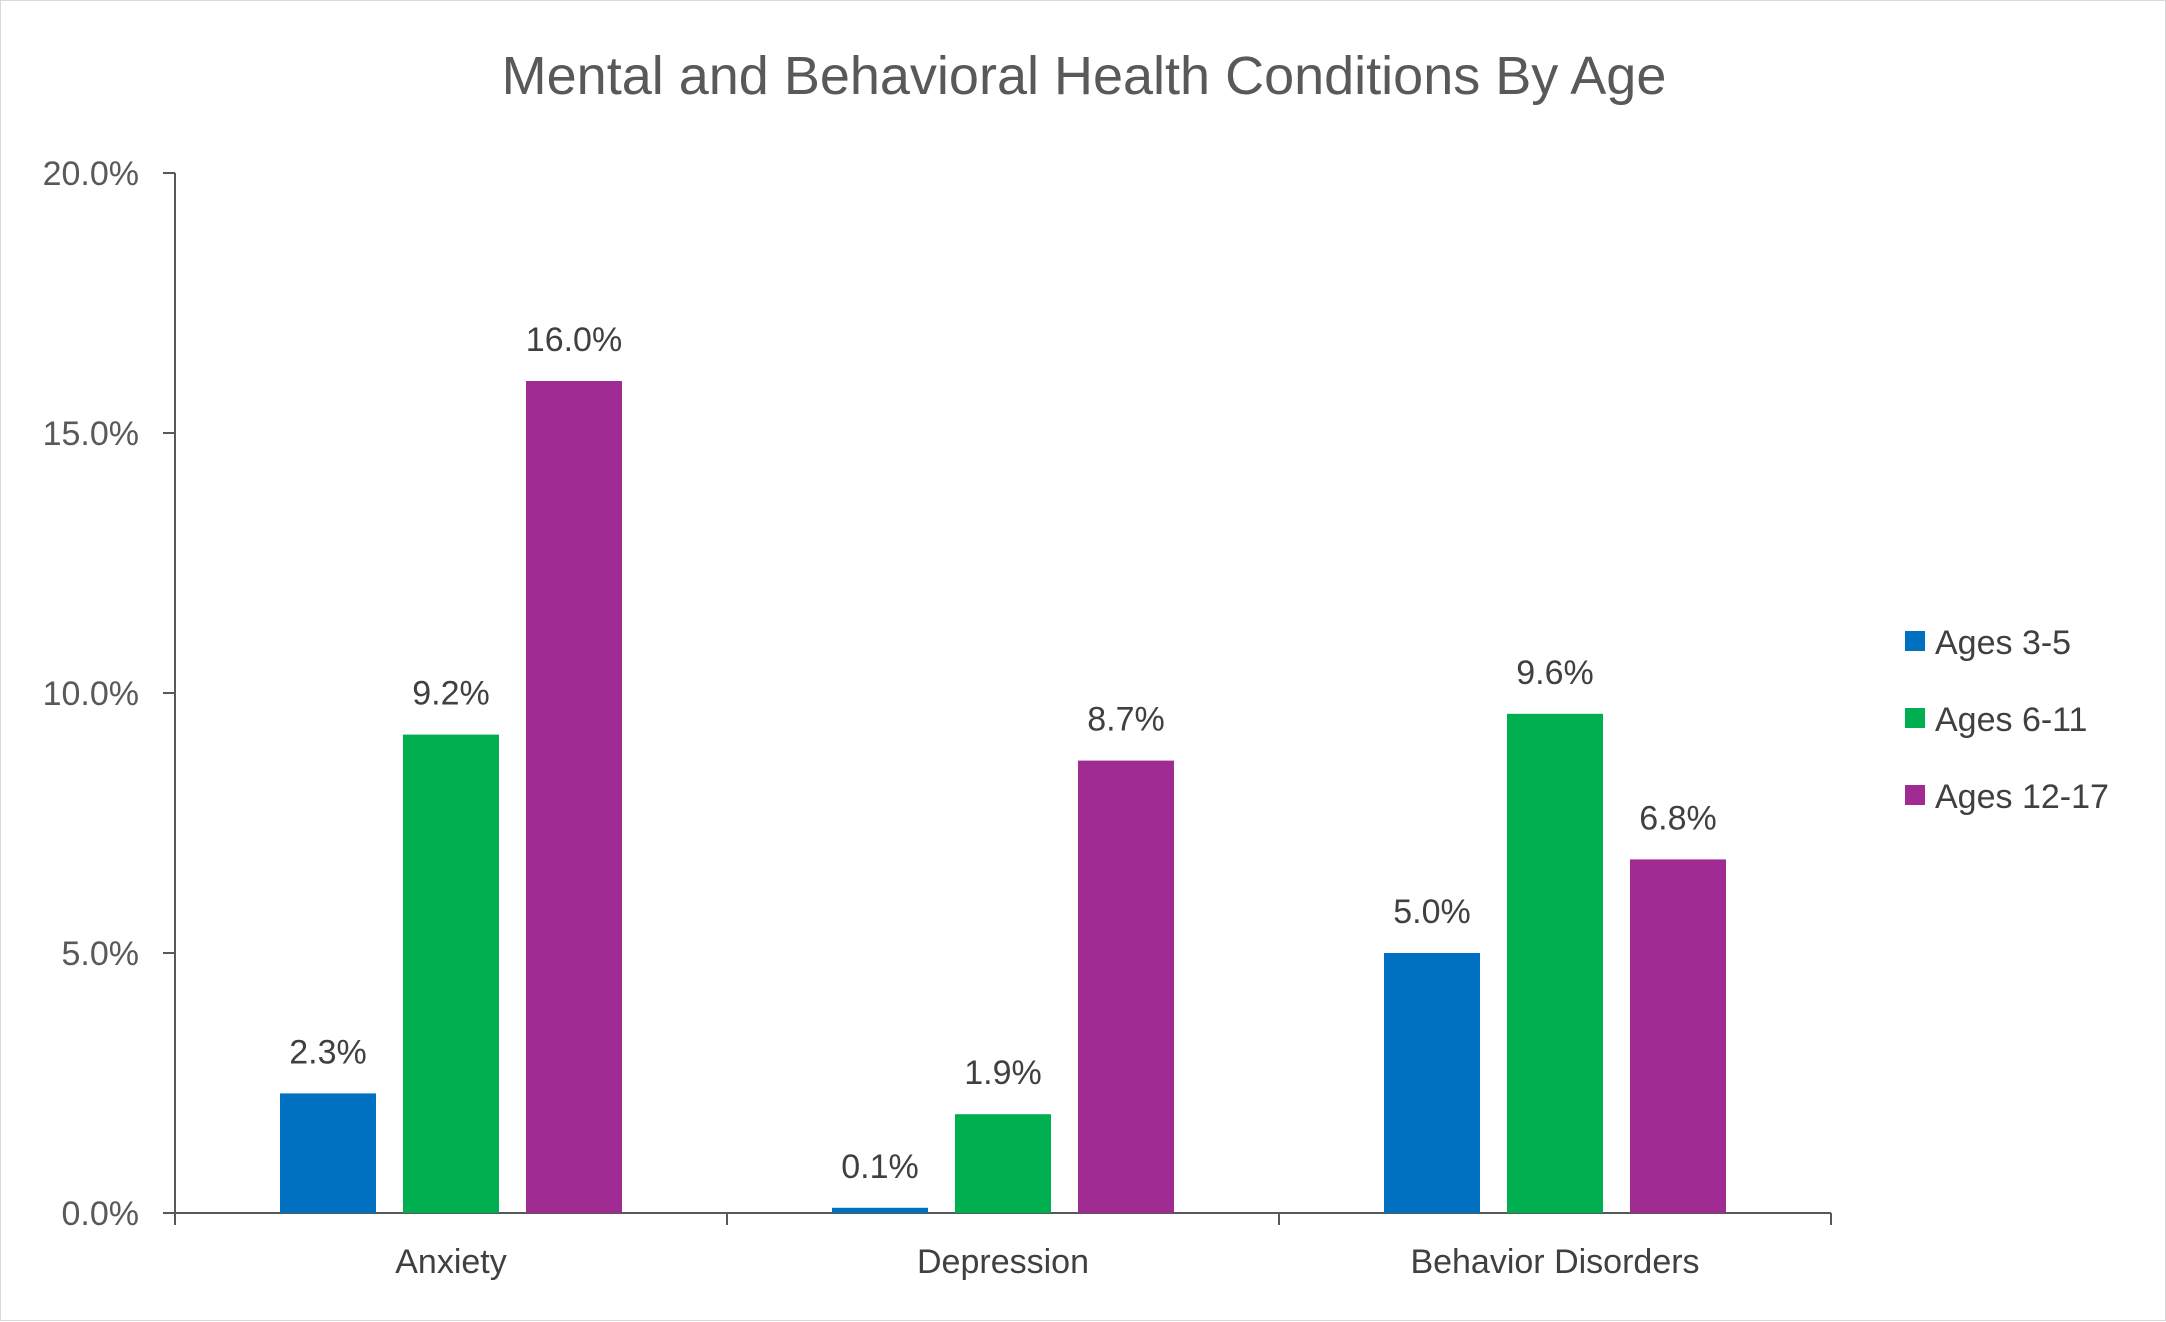 The width and height of the screenshot is (2166, 1322). Describe the element at coordinates (2011, 720) in the screenshot. I see `legend-label: Ages 6-11` at that location.